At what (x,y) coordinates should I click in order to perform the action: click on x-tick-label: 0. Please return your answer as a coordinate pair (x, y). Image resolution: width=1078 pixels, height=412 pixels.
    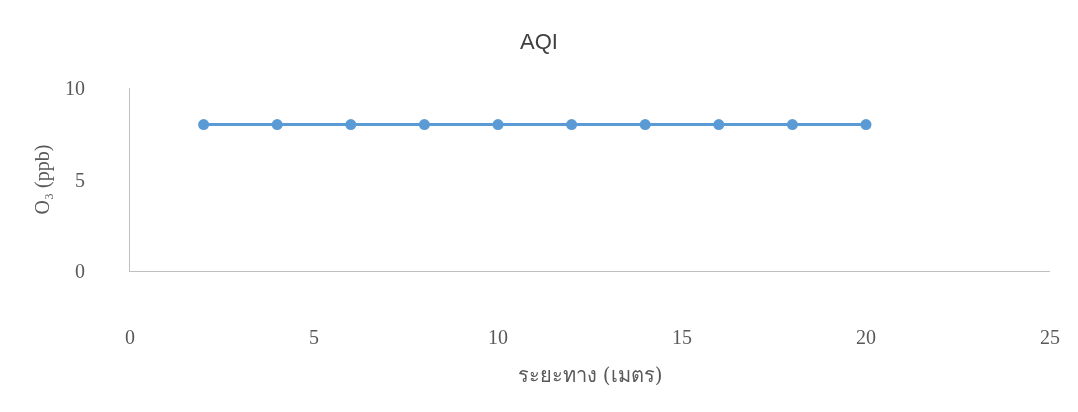
    Looking at the image, I should click on (130, 337).